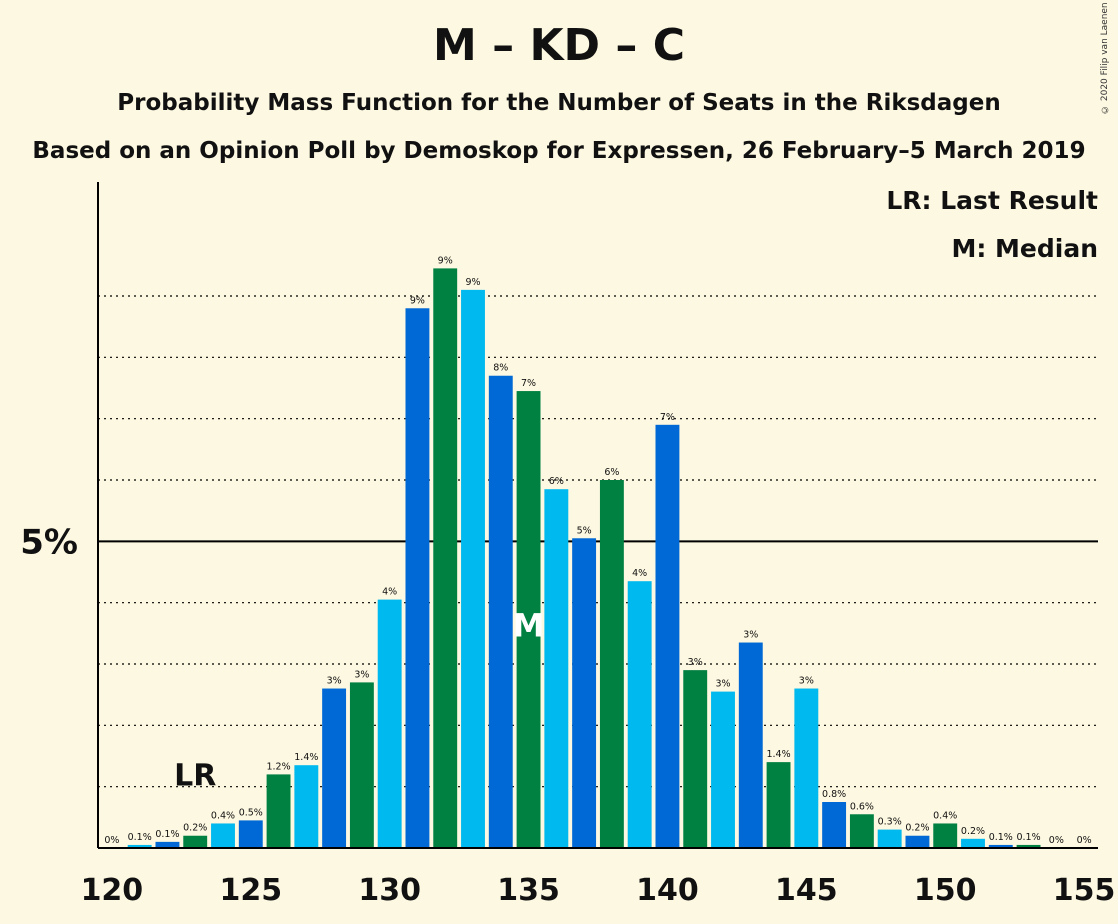 This screenshot has height=924, width=1118. Describe the element at coordinates (917, 828) in the screenshot. I see `bar-label-149: 0.2%` at that location.